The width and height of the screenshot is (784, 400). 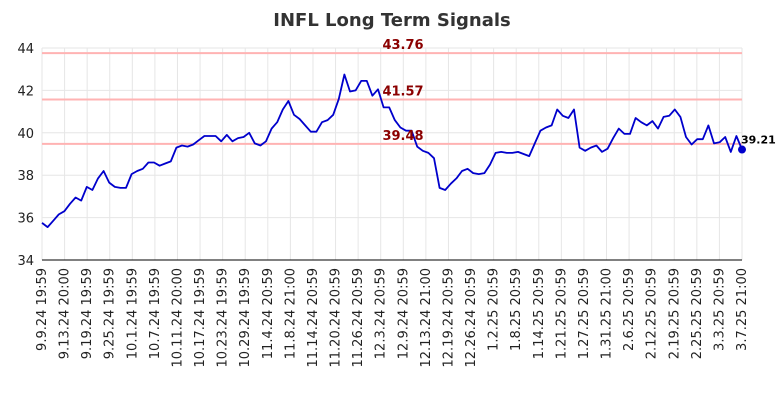 I want to click on x-tick-label: 3.7.25 21:00, so click(x=742, y=309).